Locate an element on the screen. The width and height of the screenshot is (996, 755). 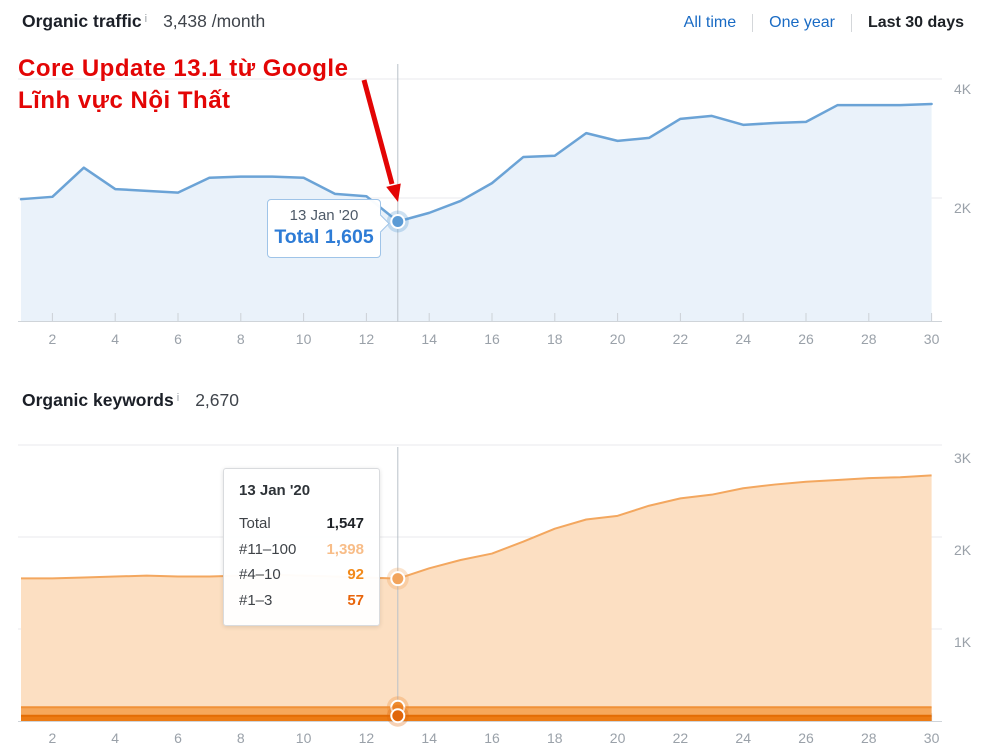
row-value: 92 is located at coordinates (355, 574).